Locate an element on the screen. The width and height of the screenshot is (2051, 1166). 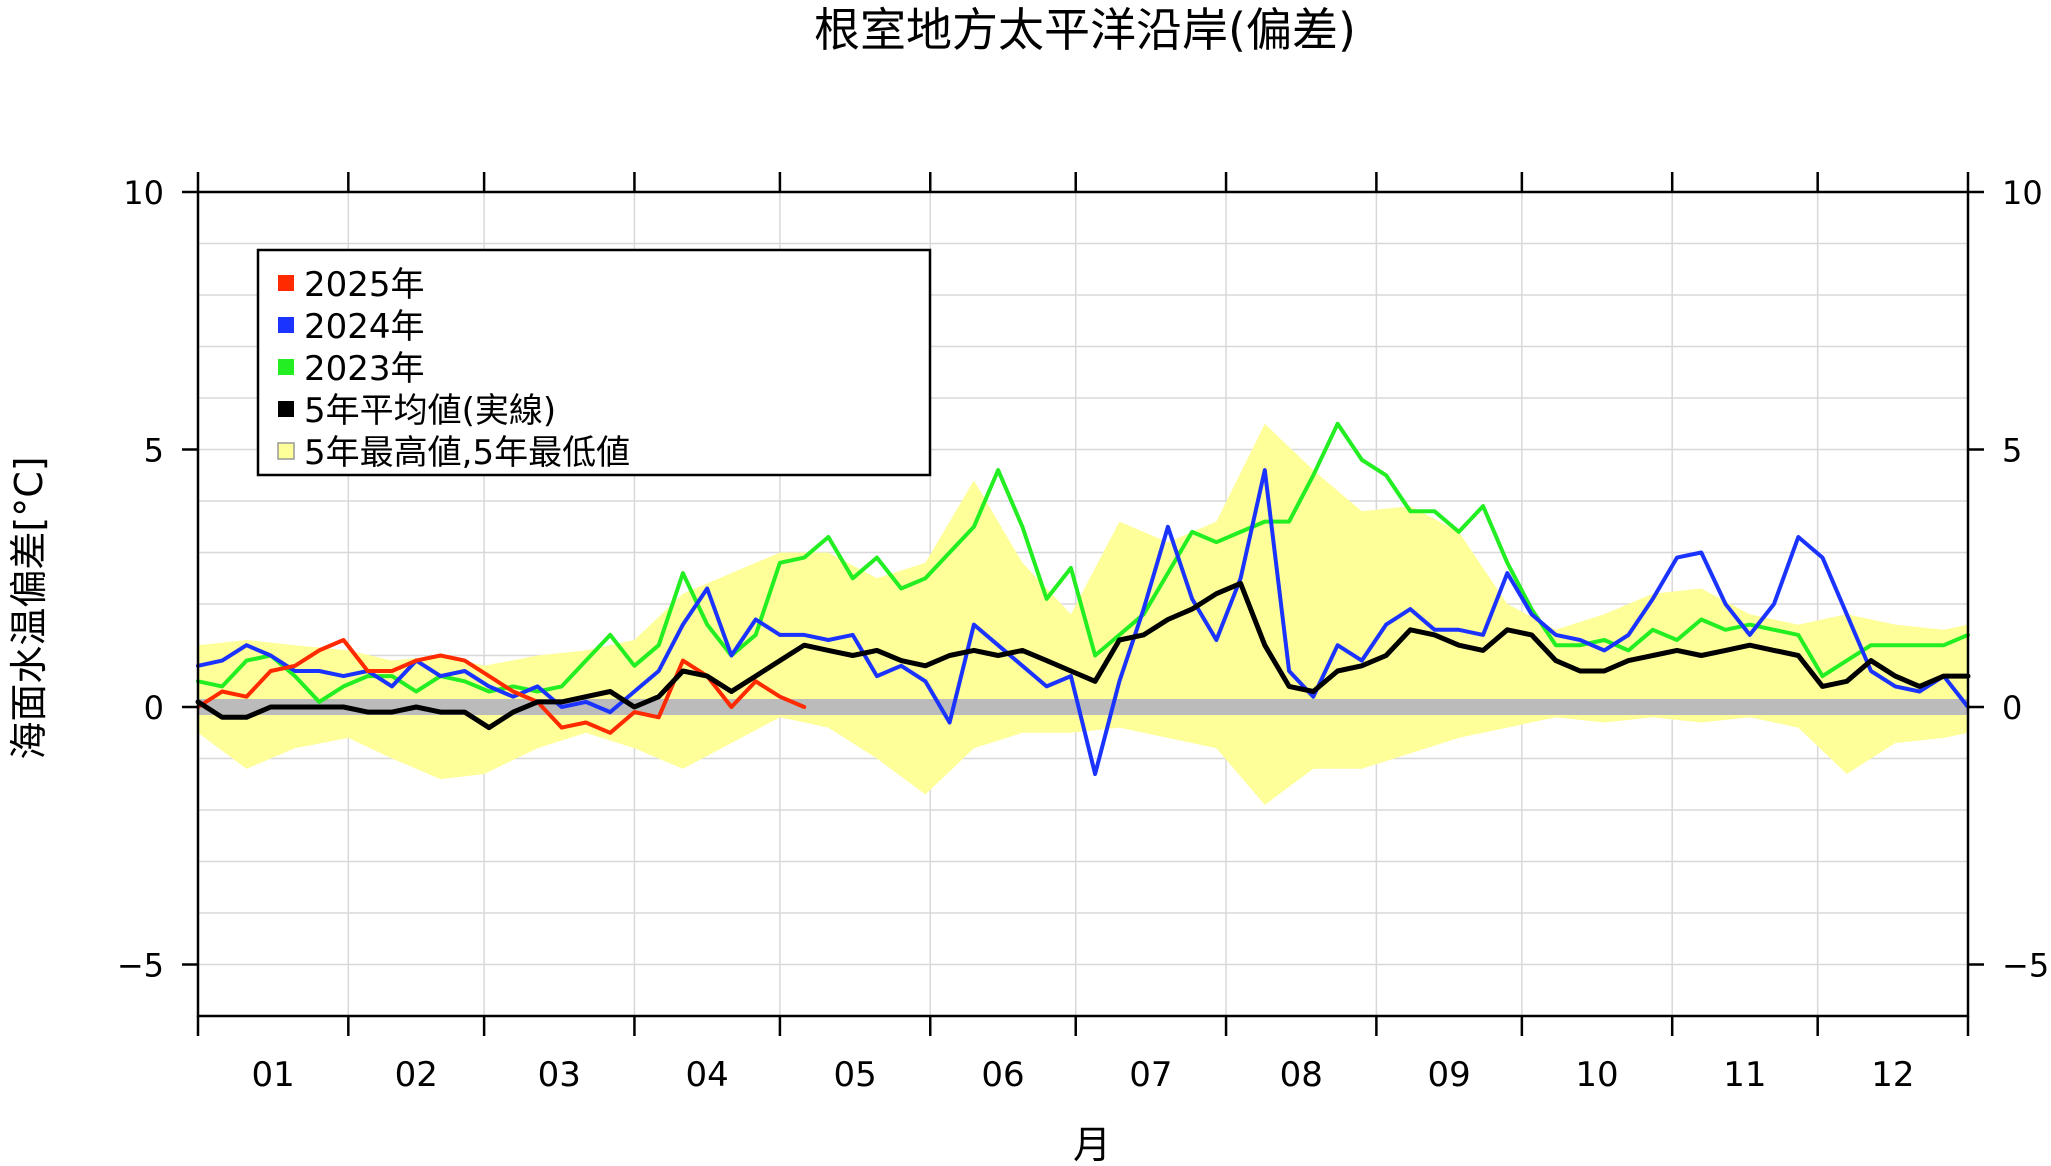
y-tick-label-right: 10 is located at coordinates (2022, 193).